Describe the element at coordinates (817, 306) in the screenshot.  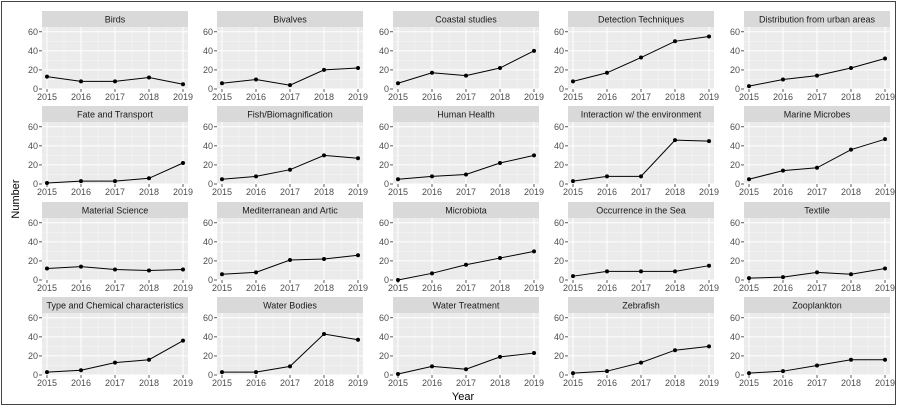
I see `panel-title: Zooplankton` at that location.